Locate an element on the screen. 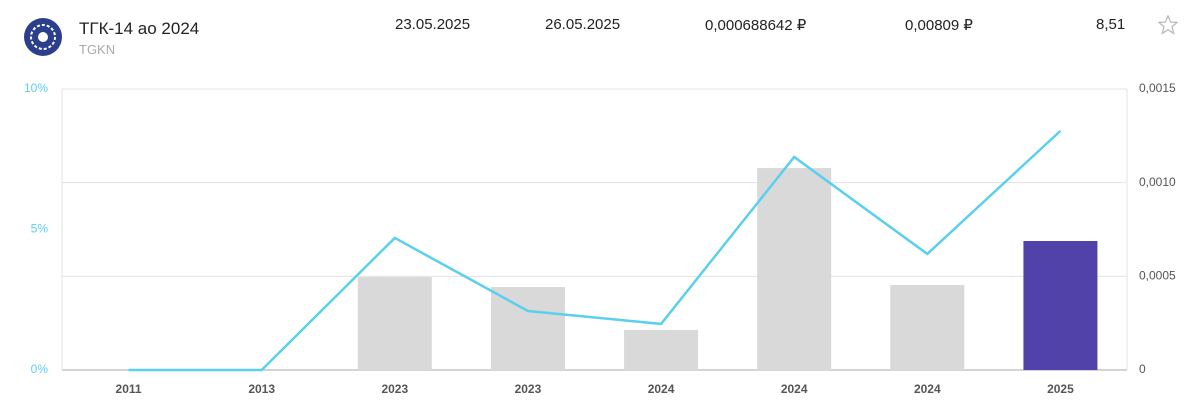 This screenshot has height=415, width=1187. ticker: TGKN is located at coordinates (97, 49).